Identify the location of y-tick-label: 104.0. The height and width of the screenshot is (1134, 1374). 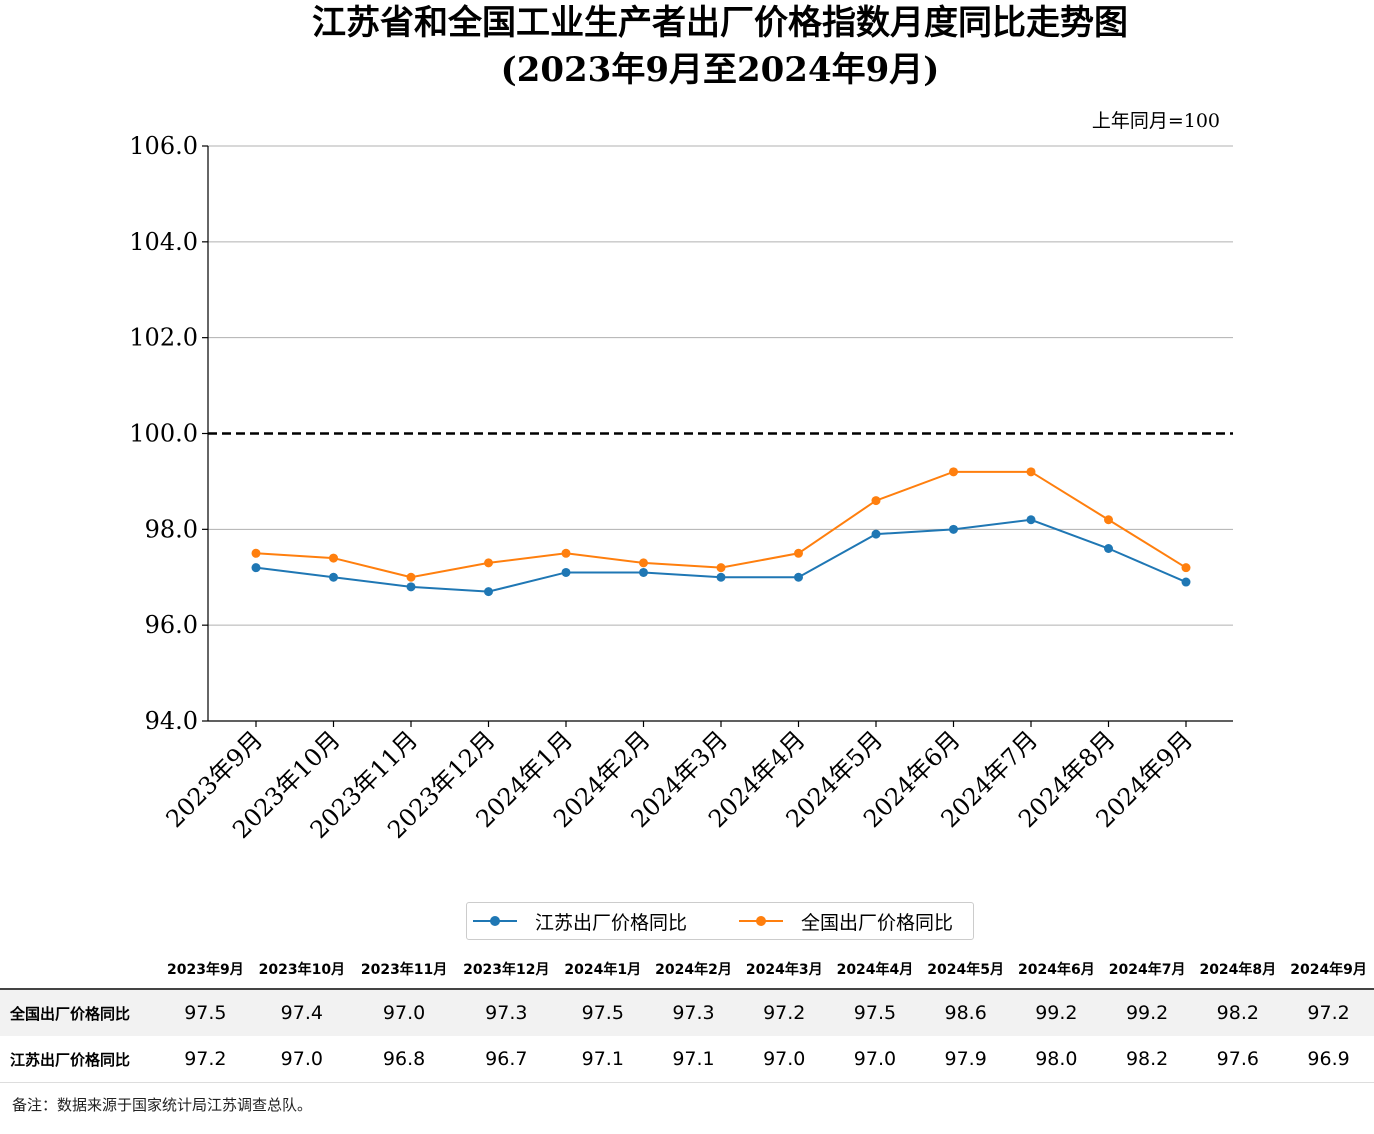
(163, 242).